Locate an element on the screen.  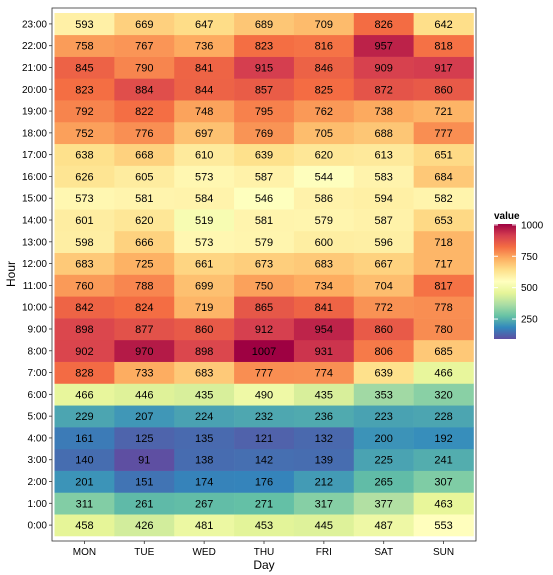
cell-value-label: 458 is located at coordinates (84, 526).